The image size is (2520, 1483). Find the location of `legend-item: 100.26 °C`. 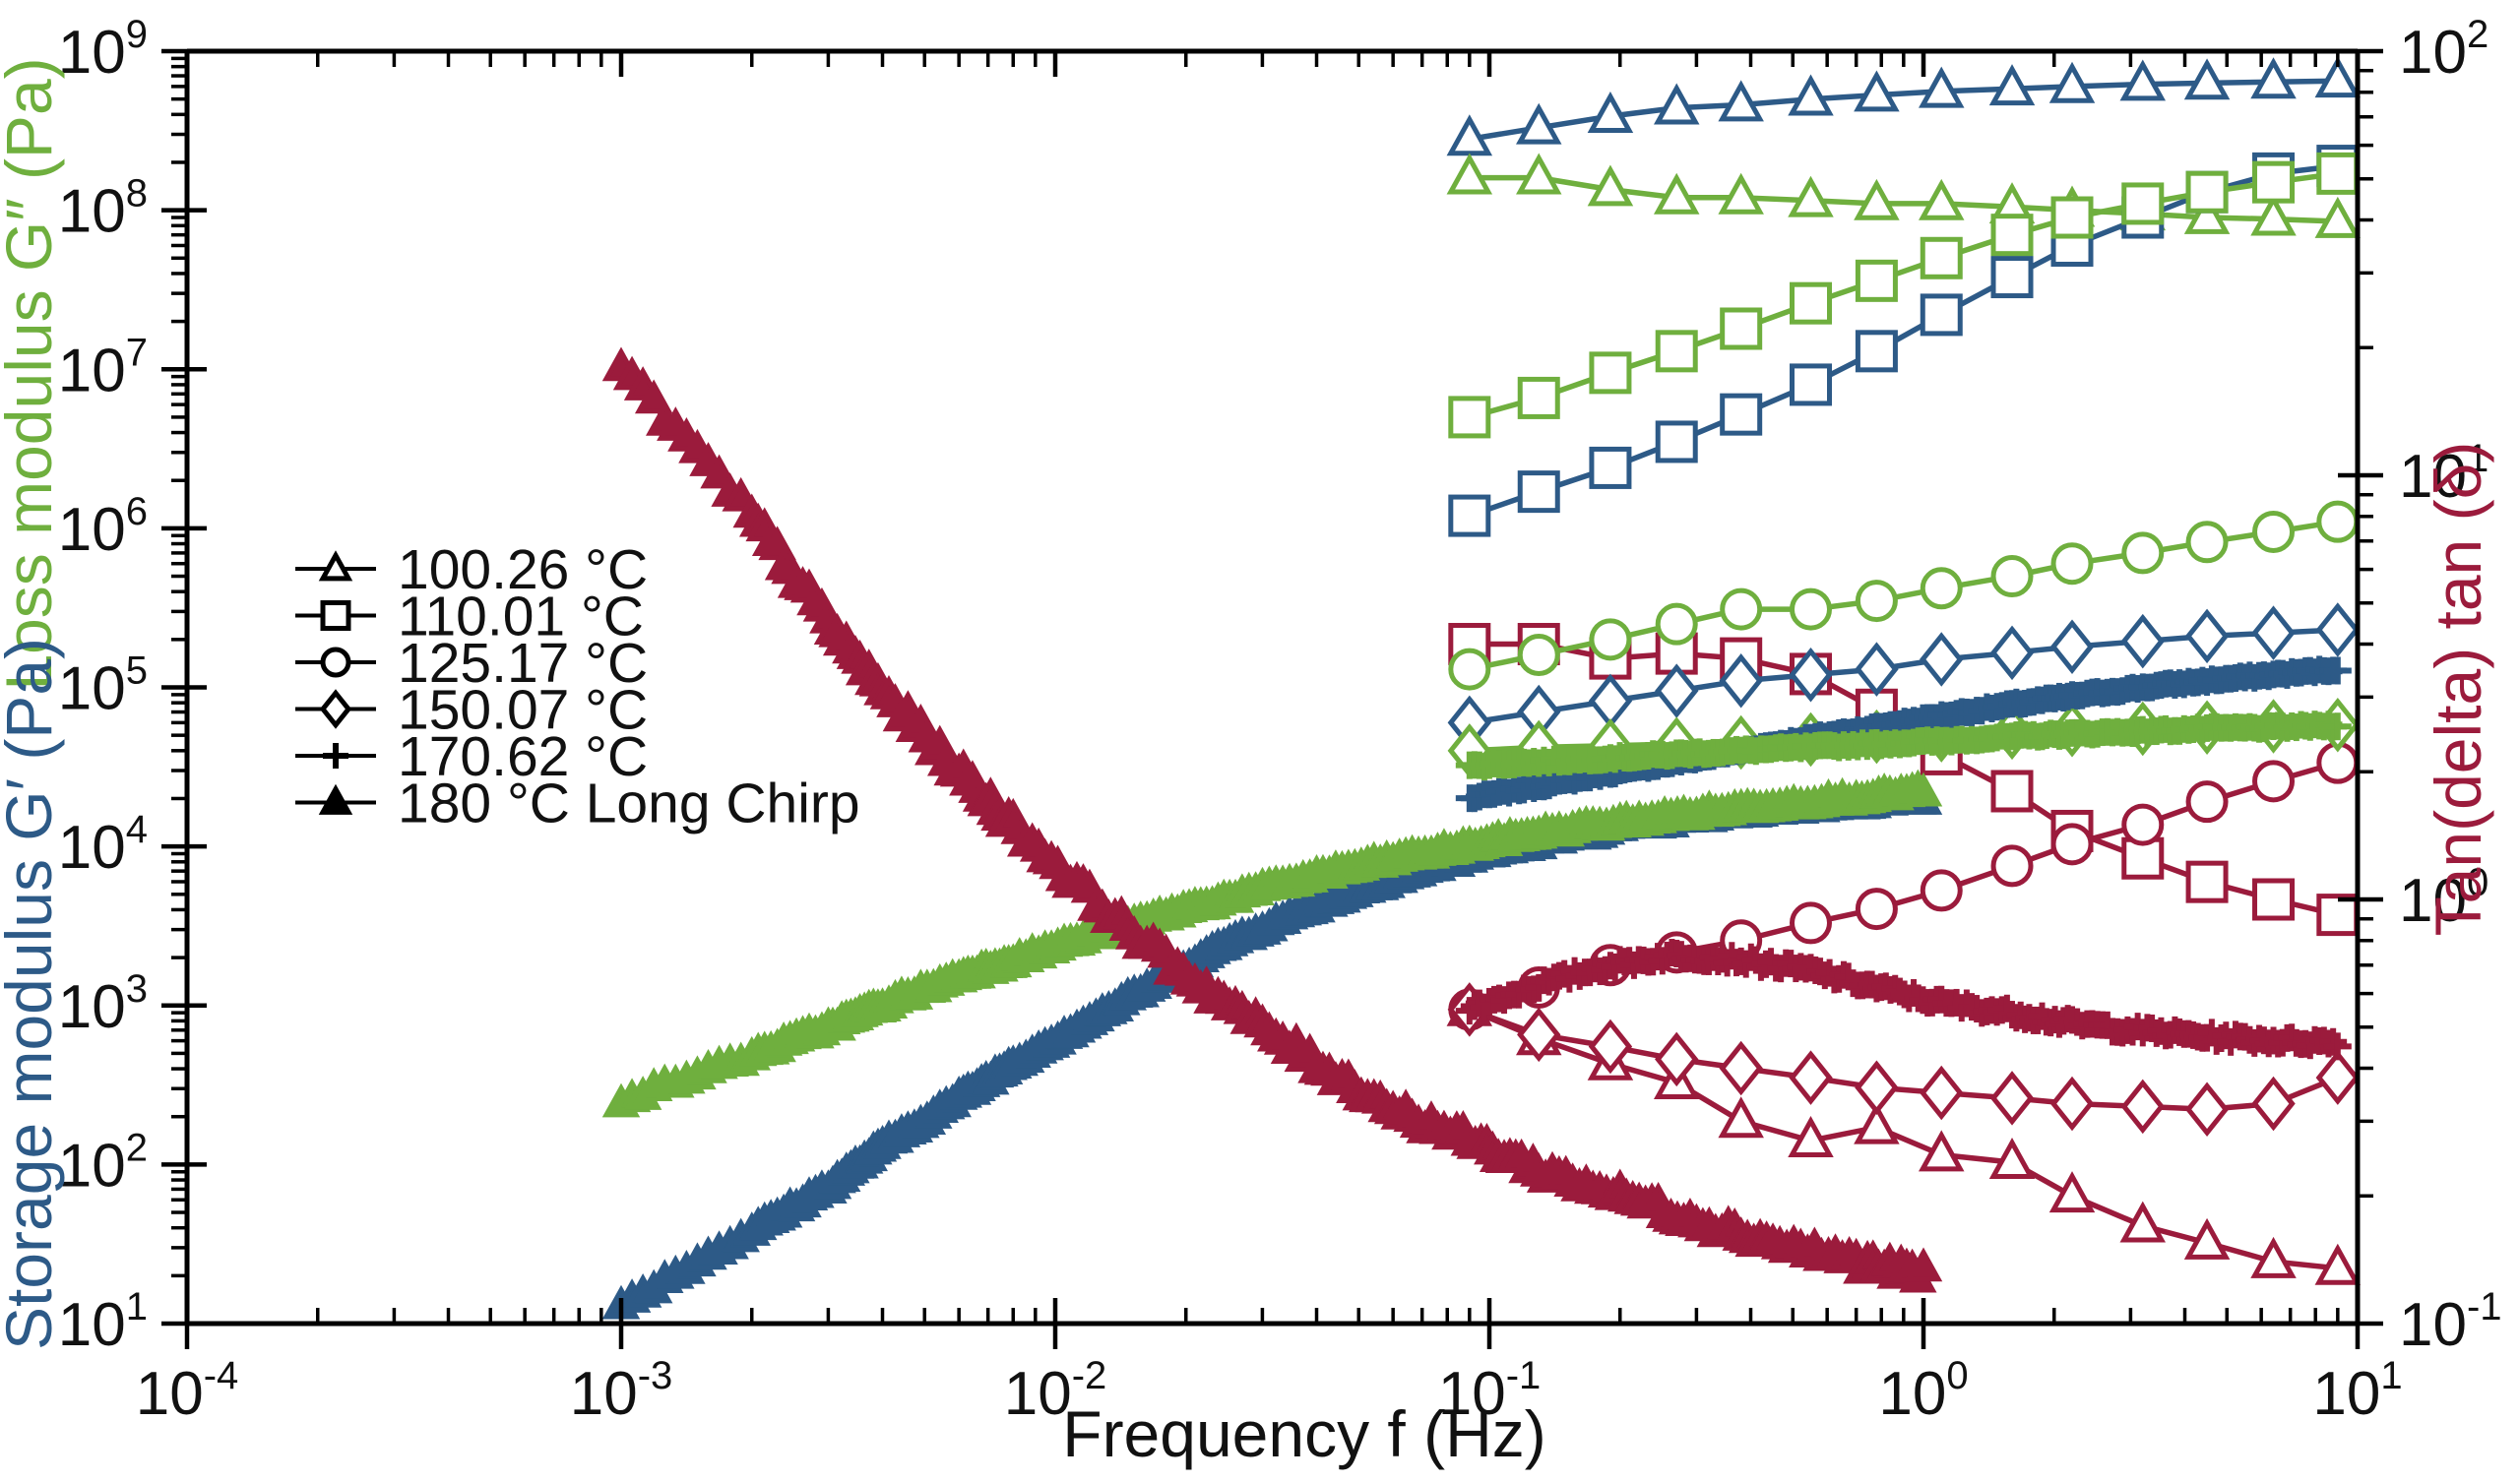

legend-item: 100.26 °C is located at coordinates (471, 569).